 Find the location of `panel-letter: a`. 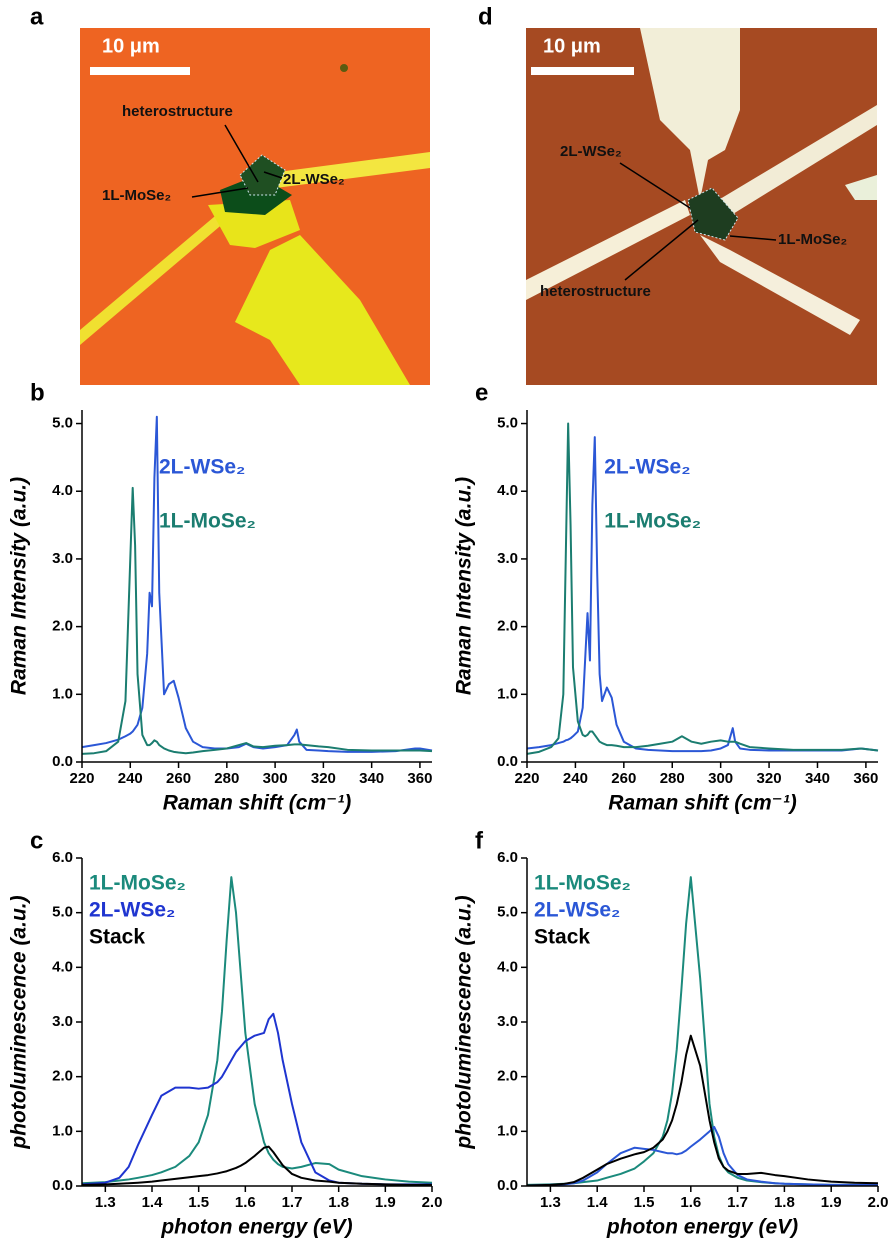

panel-letter: a is located at coordinates (37, 16).